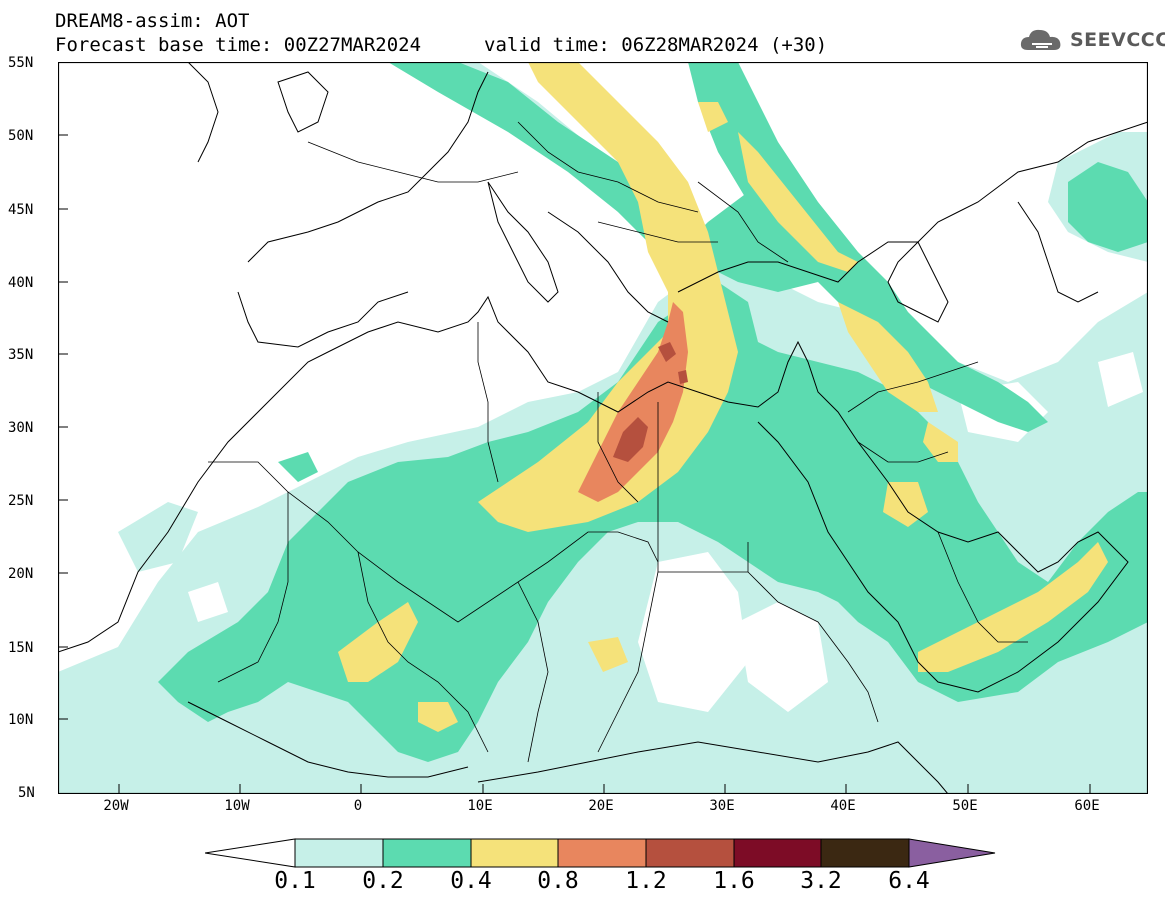 The image size is (1165, 905). I want to click on lat-label-40n: 40N, so click(21, 283).